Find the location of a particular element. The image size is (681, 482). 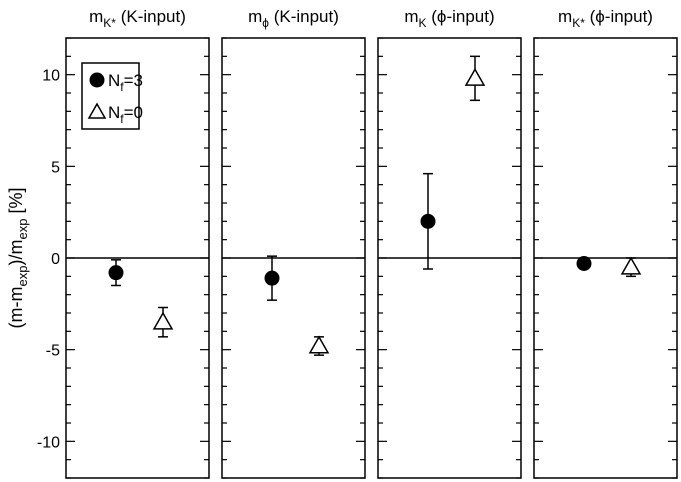

legend: Nf=3Nf=0 is located at coordinates (112, 96).